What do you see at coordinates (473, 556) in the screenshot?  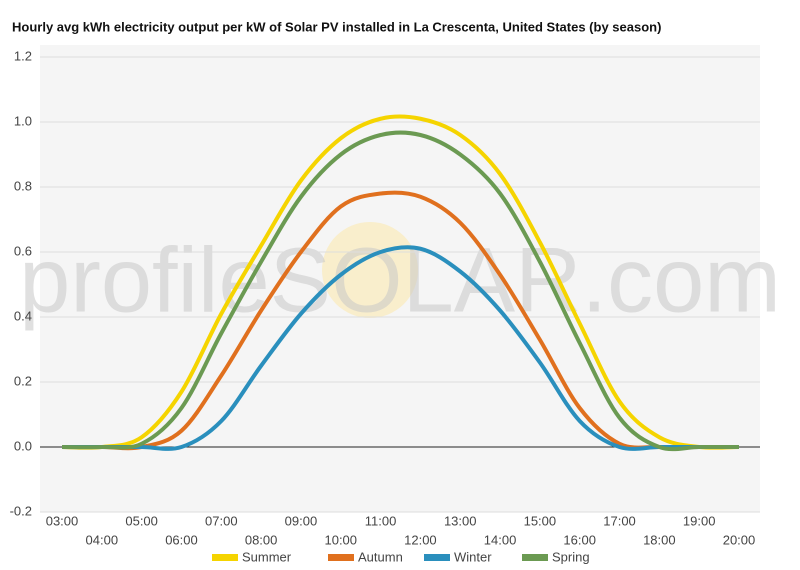 I see `legend-label: Winter` at bounding box center [473, 556].